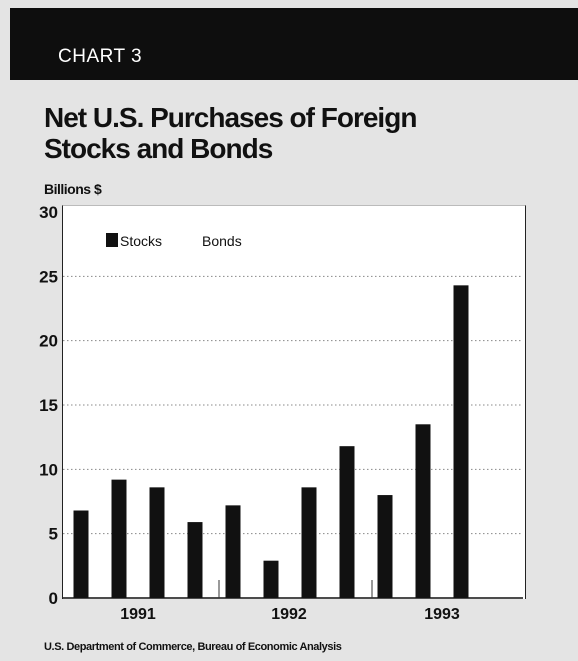 The height and width of the screenshot is (661, 578). Describe the element at coordinates (230, 117) in the screenshot. I see `chart-title-line-1: Net U.S. Purchases of Foreign` at that location.